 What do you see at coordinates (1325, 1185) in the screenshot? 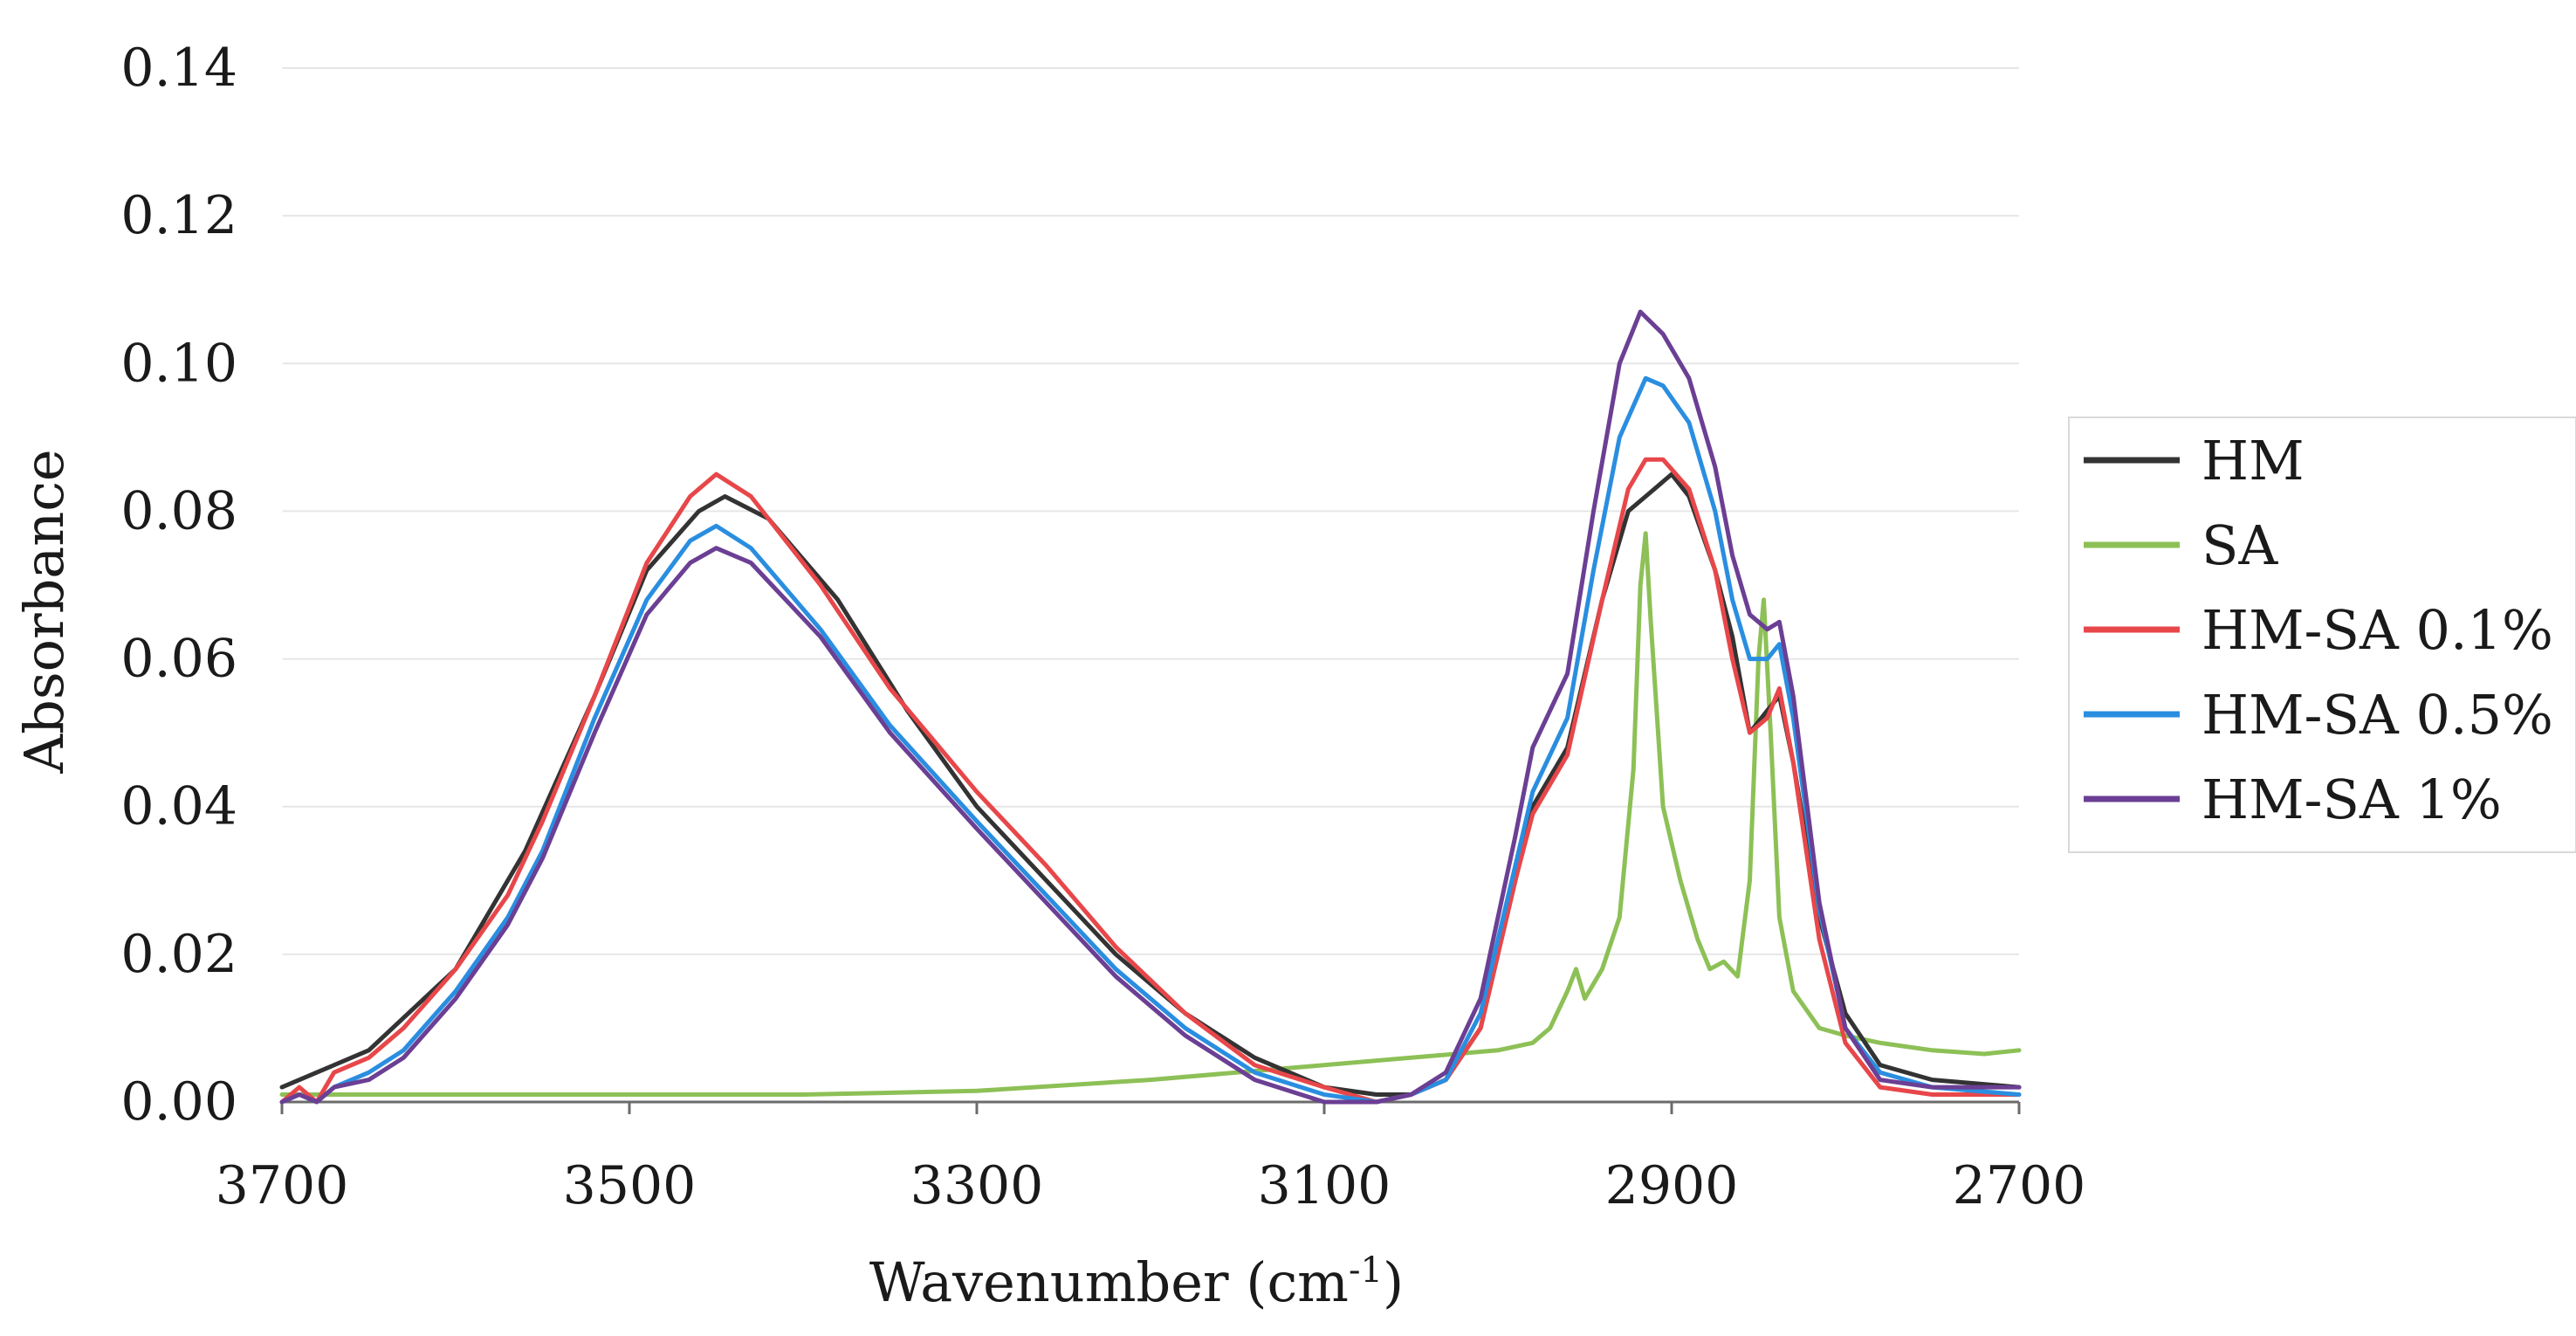
I see `x-tick-label: 3100` at bounding box center [1325, 1185].